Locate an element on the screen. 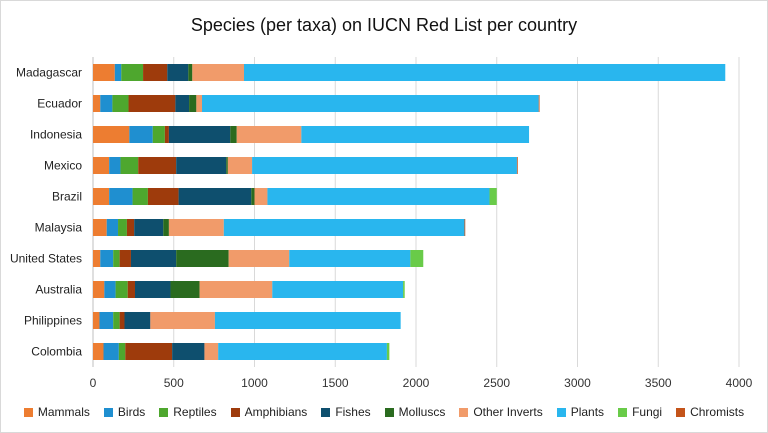  bar-ecuador-amphibians is located at coordinates (152, 103).